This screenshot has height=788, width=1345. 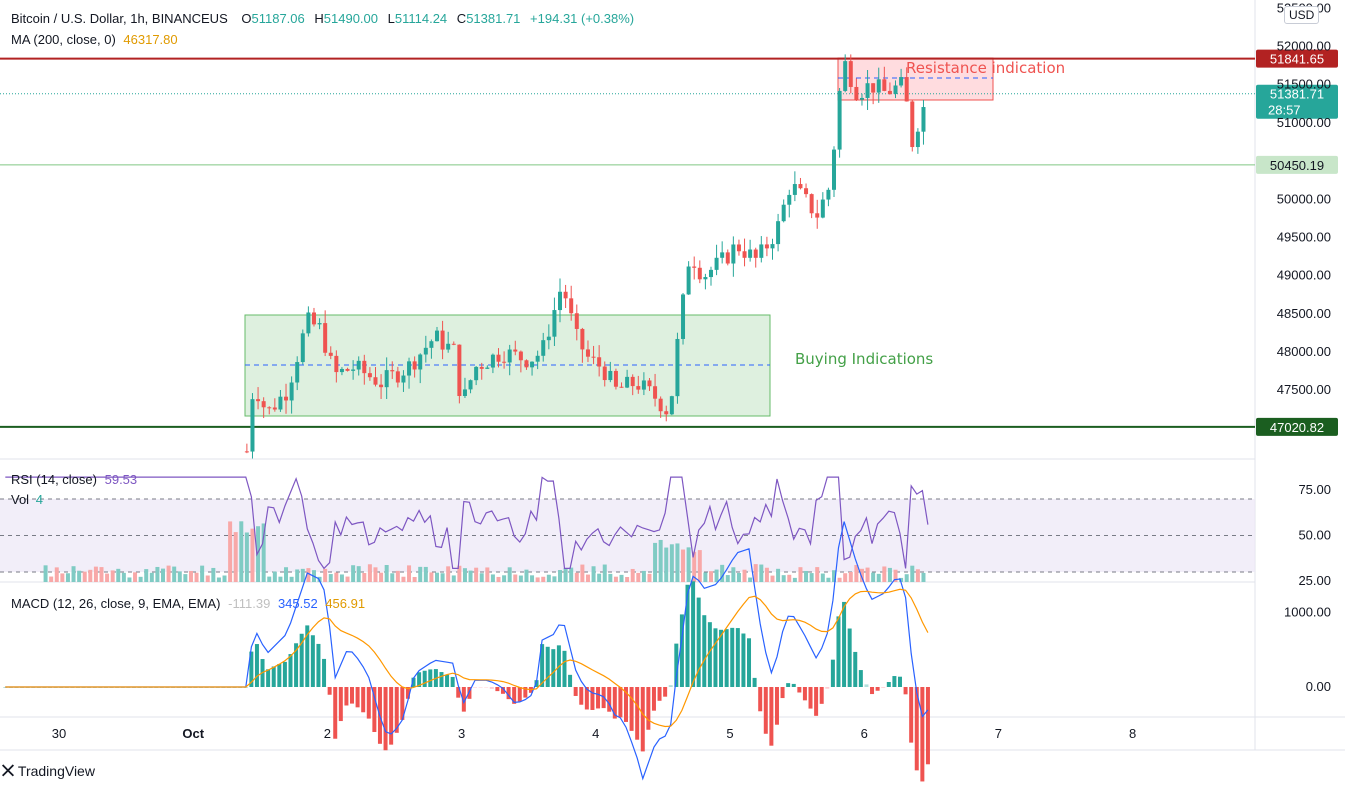 I want to click on rsi-value: 59.53, so click(x=121, y=479).